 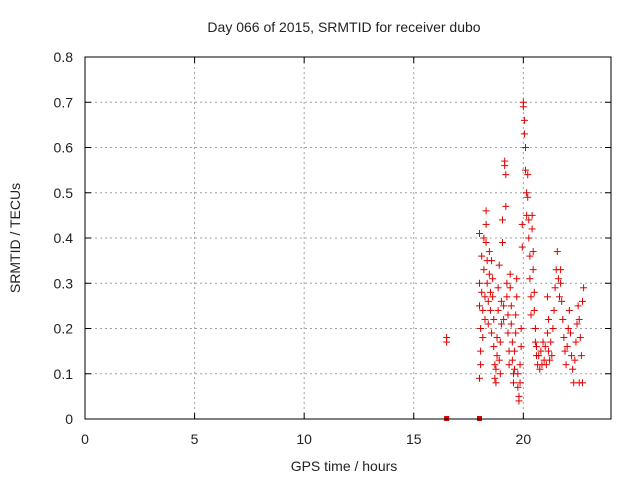 What do you see at coordinates (64, 283) in the screenshot?
I see `y-tick-label: 0.3` at bounding box center [64, 283].